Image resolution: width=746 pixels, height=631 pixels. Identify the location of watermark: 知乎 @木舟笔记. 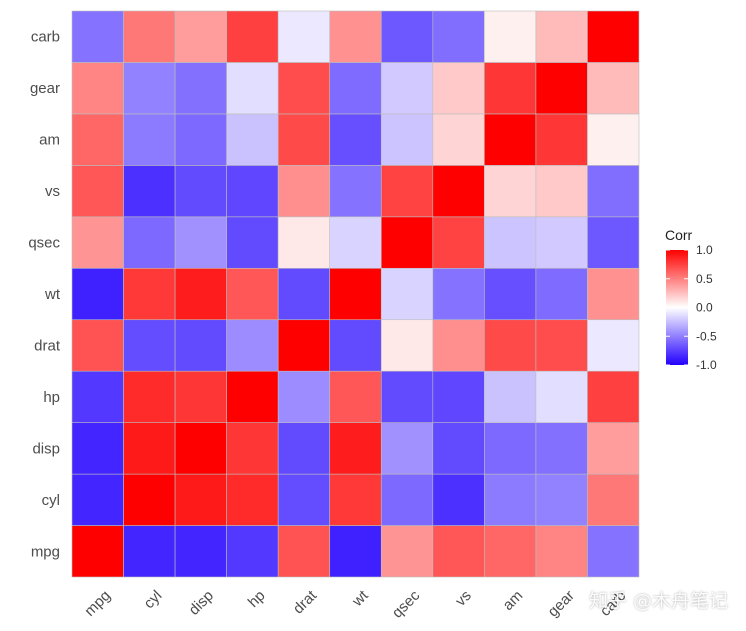
(658, 601).